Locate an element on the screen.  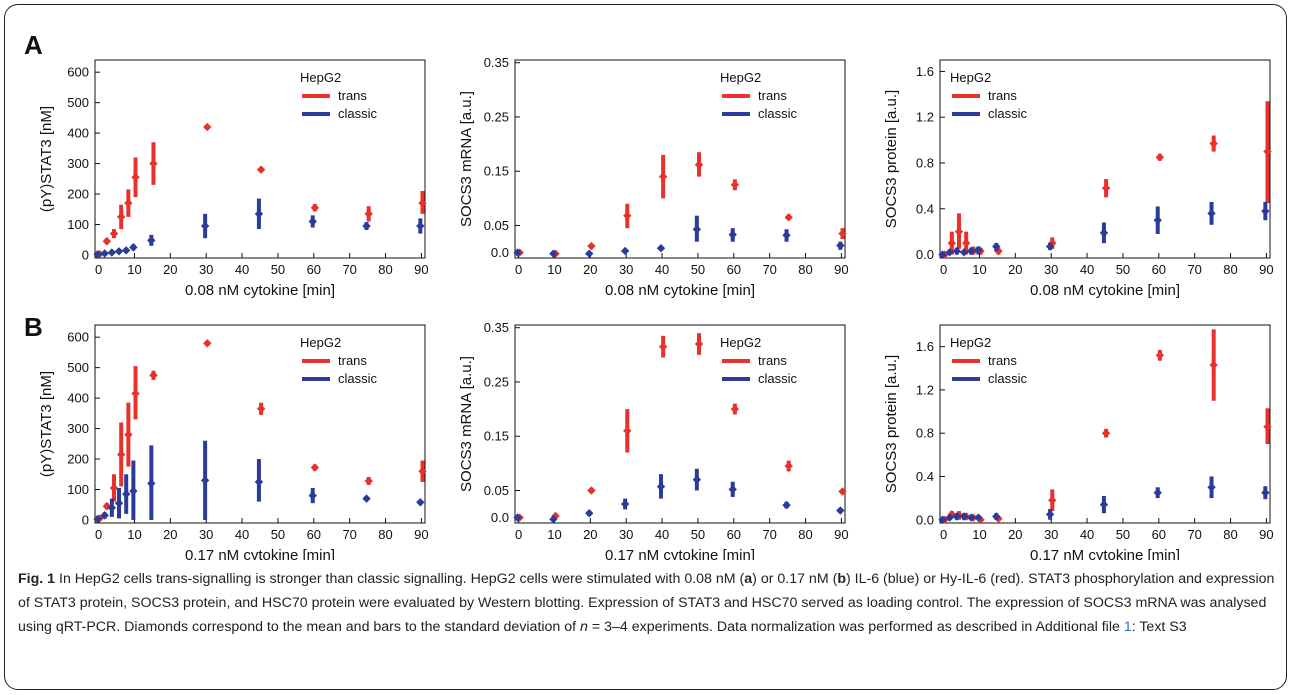
y-axis-label: SOCS3 mRNA [a.u.] is located at coordinates (466, 424).